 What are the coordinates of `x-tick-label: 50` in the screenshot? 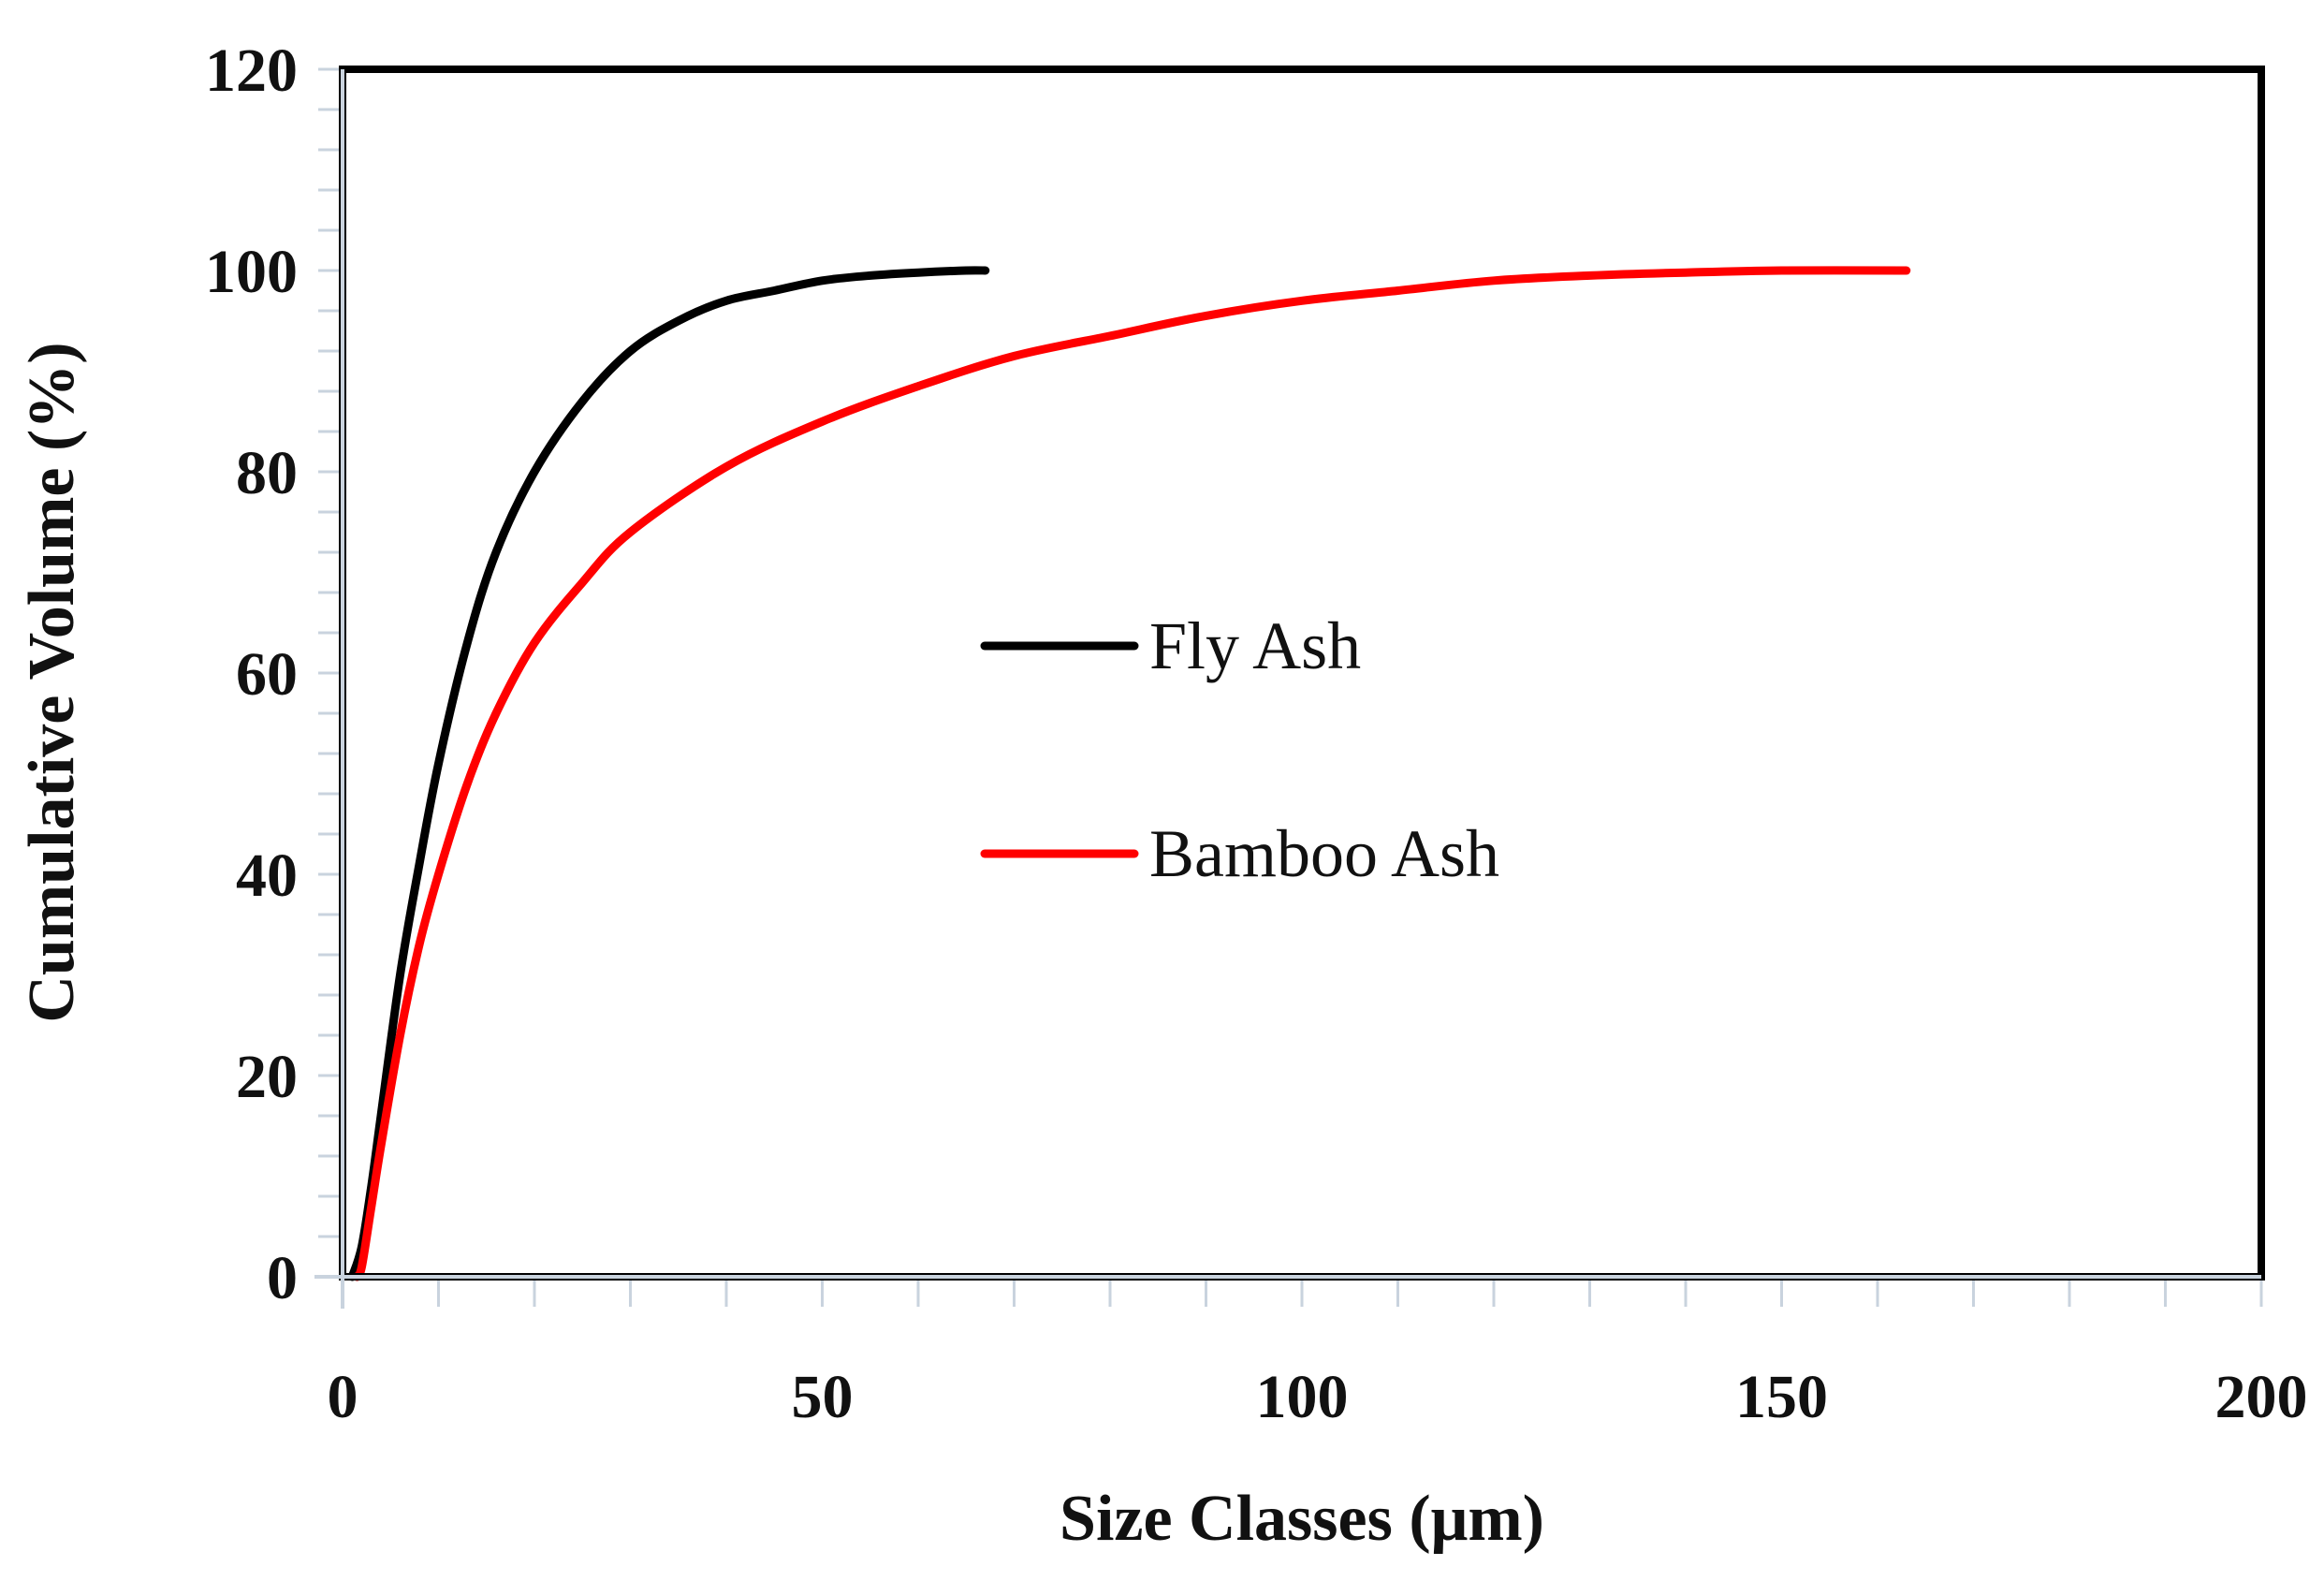 It's located at (823, 1397).